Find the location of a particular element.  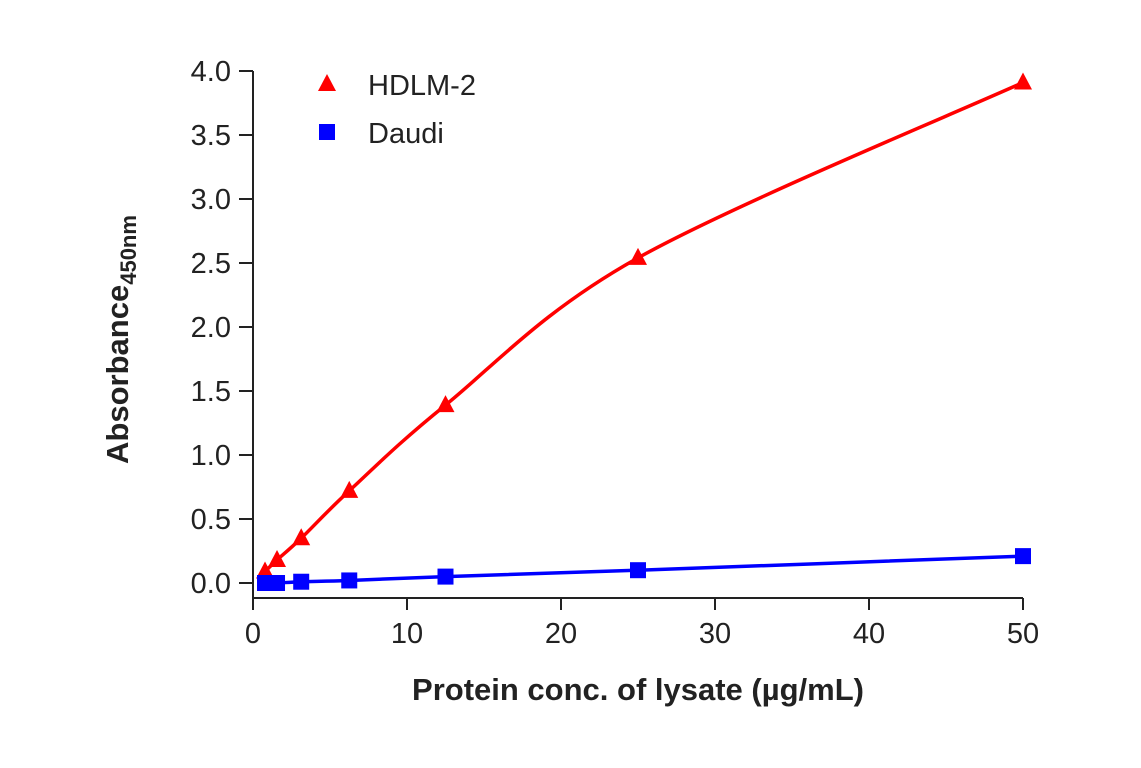

legend: HDLM-2 Daudi is located at coordinates (397, 110).